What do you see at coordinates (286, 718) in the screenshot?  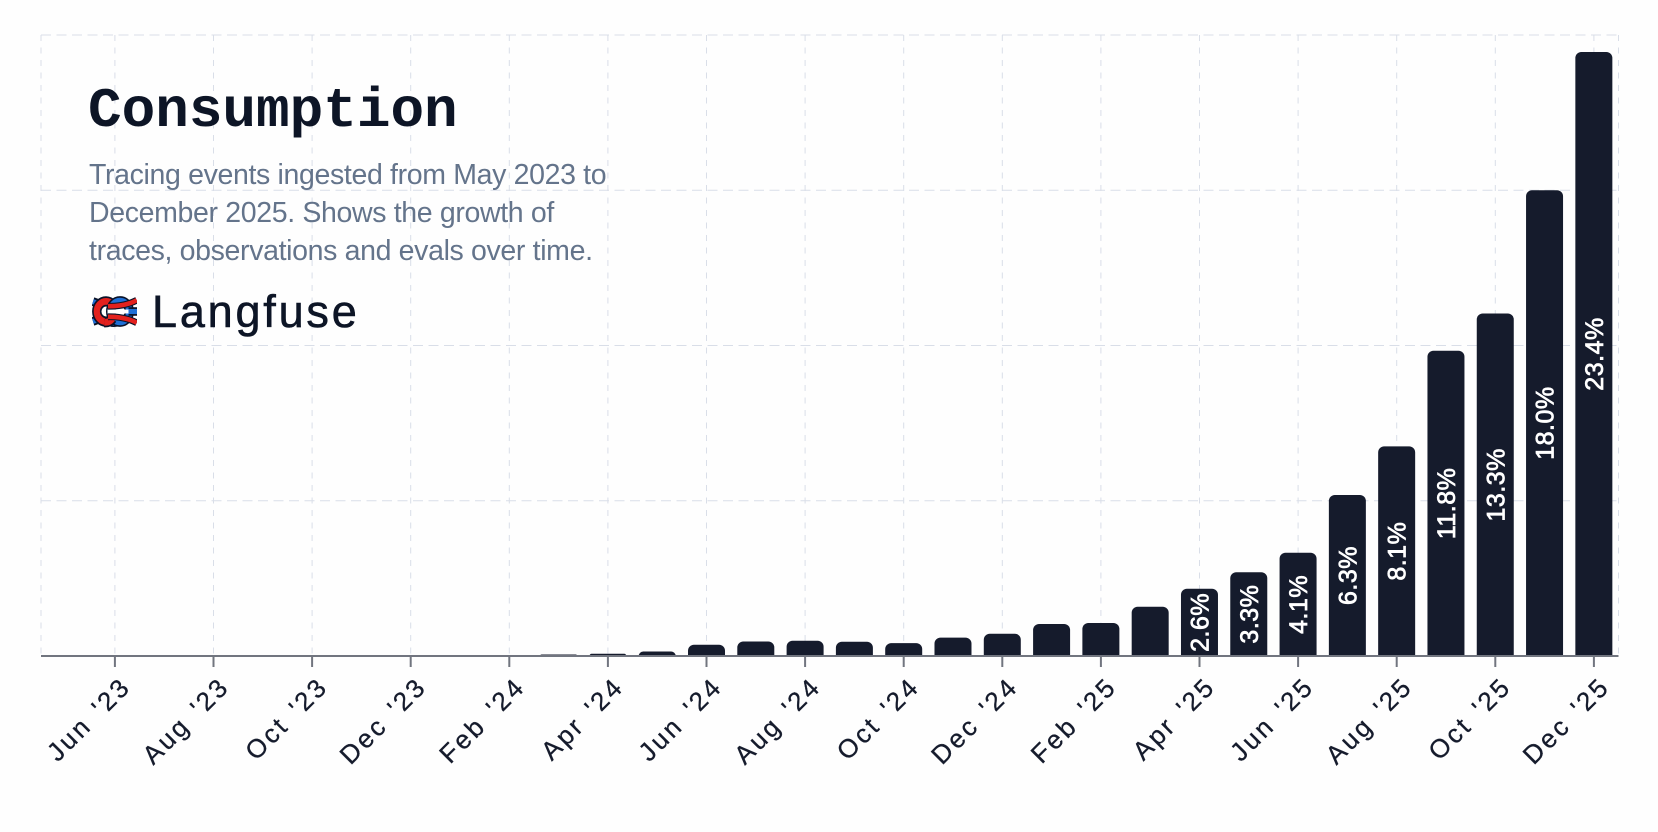 I see `svg-text: Oct '23` at bounding box center [286, 718].